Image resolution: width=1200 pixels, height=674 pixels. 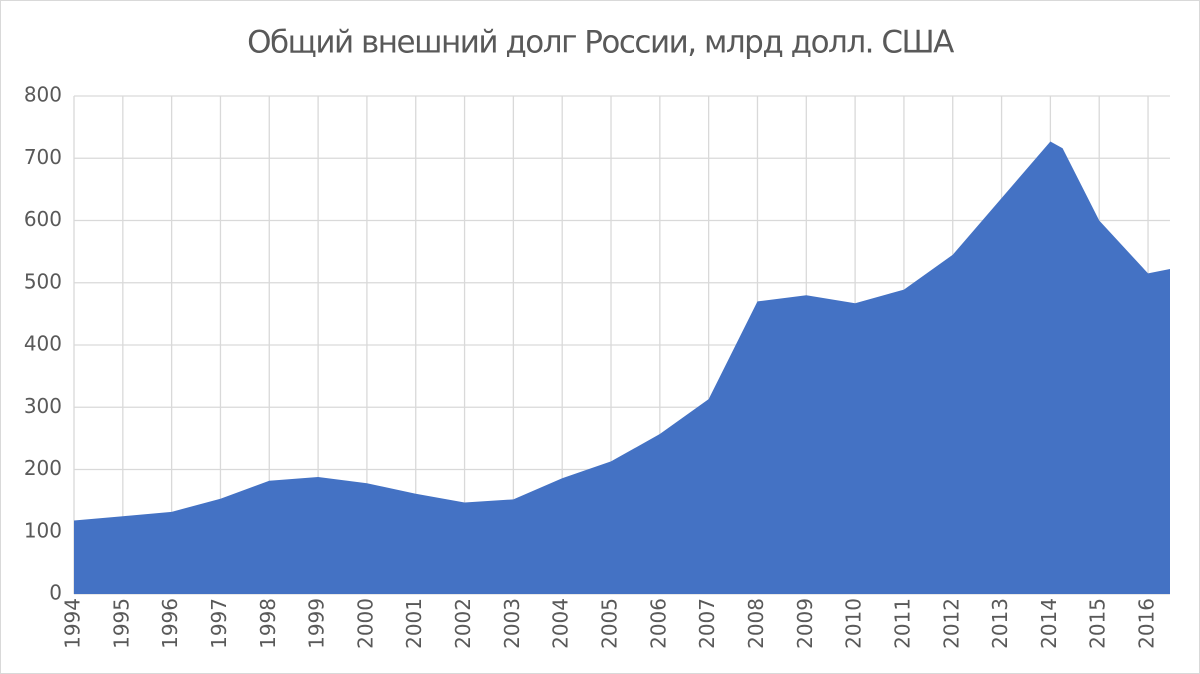 I want to click on x-tick-label: 2002, so click(x=463, y=623).